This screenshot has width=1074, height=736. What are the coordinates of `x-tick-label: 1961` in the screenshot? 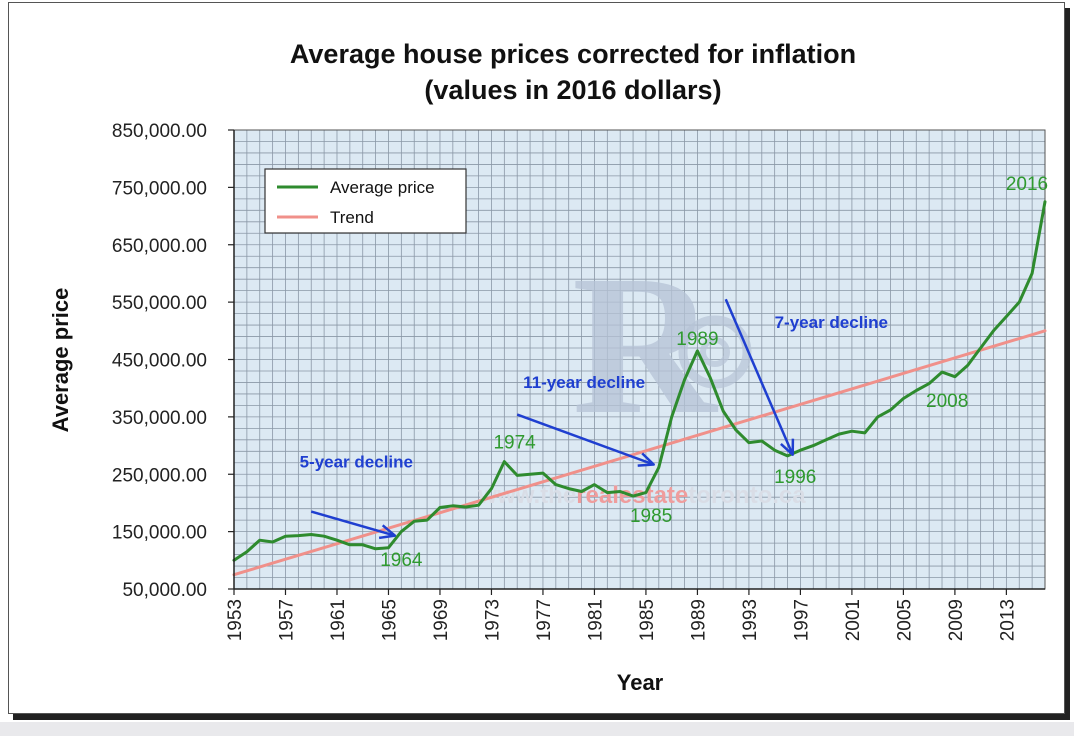 It's located at (338, 620).